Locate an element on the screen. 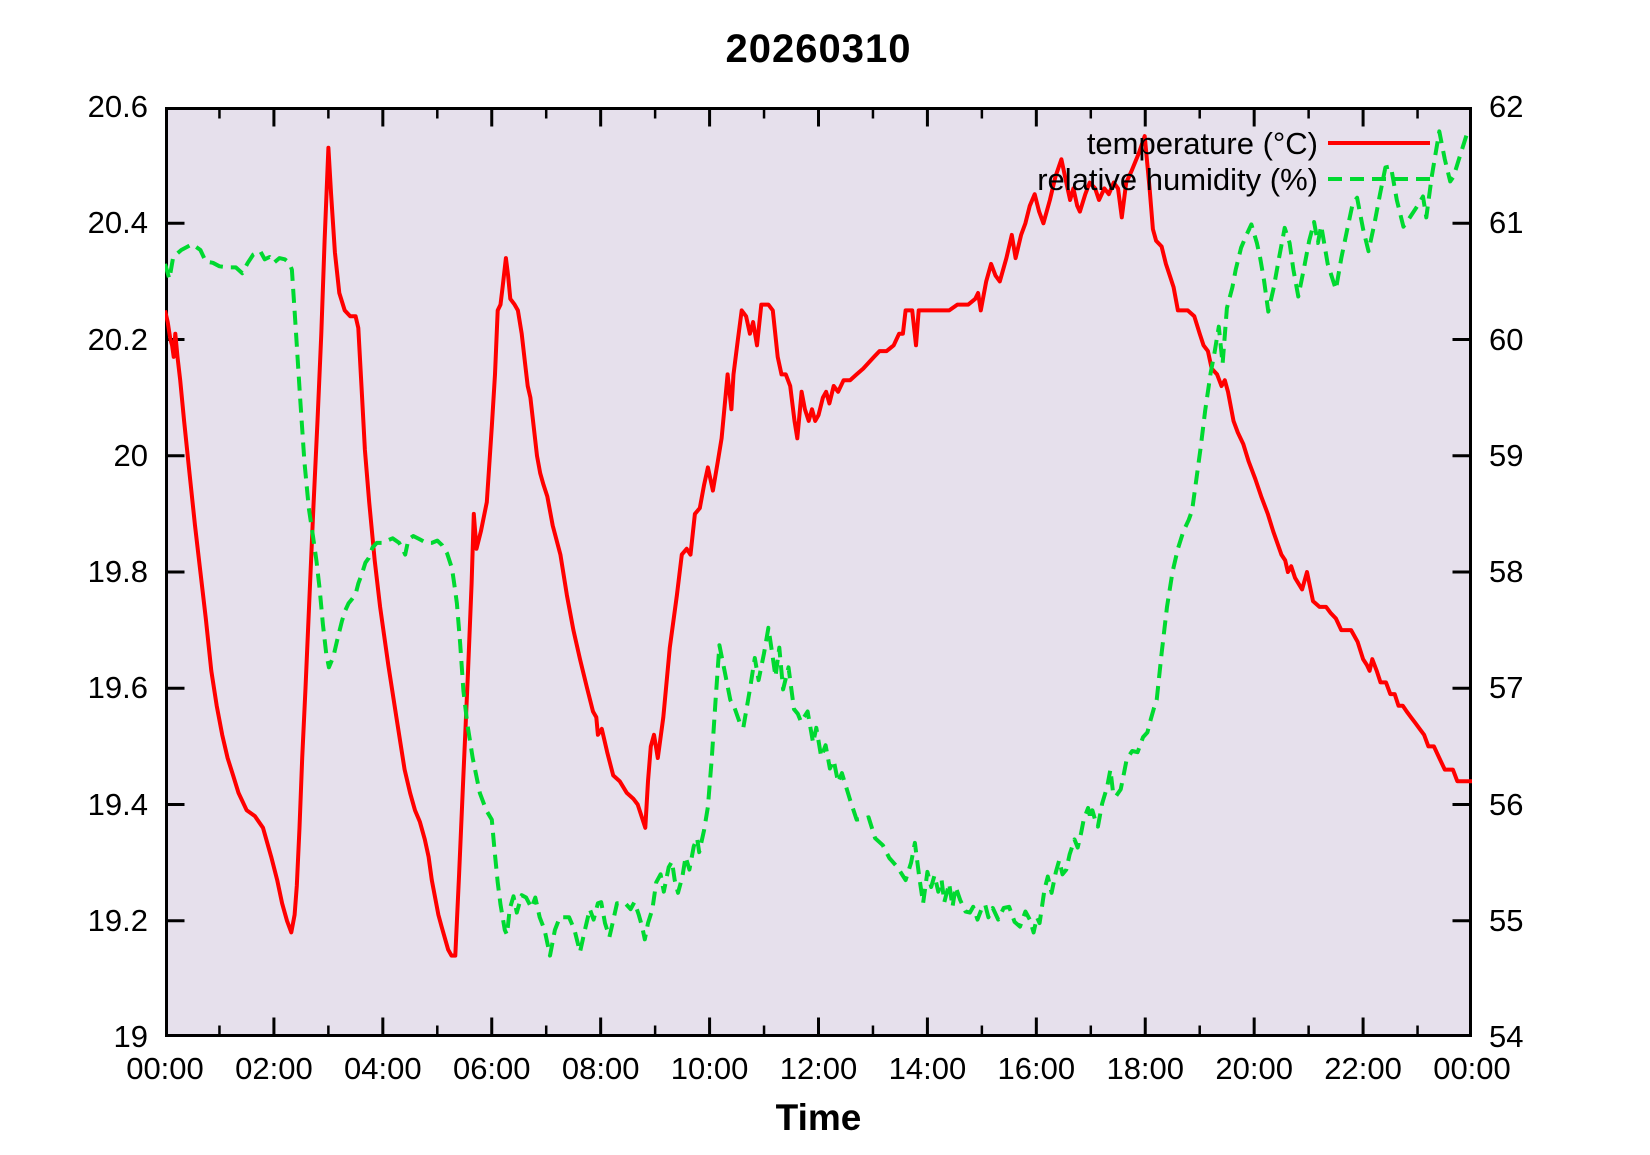 This screenshot has height=1155, width=1650. y-right-tick-label: 56 is located at coordinates (1506, 804).